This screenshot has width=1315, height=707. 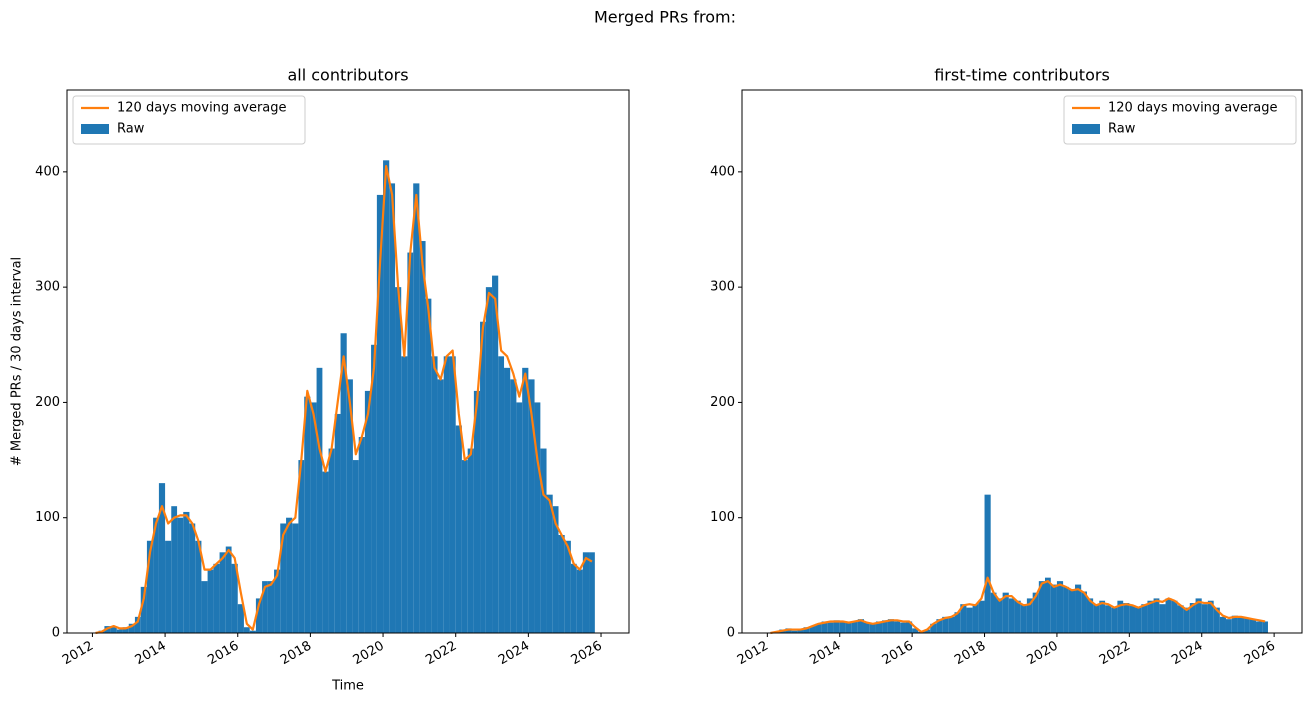 I want to click on y-axis-label: # Merged PRs / 30 days interval, so click(x=17, y=361).